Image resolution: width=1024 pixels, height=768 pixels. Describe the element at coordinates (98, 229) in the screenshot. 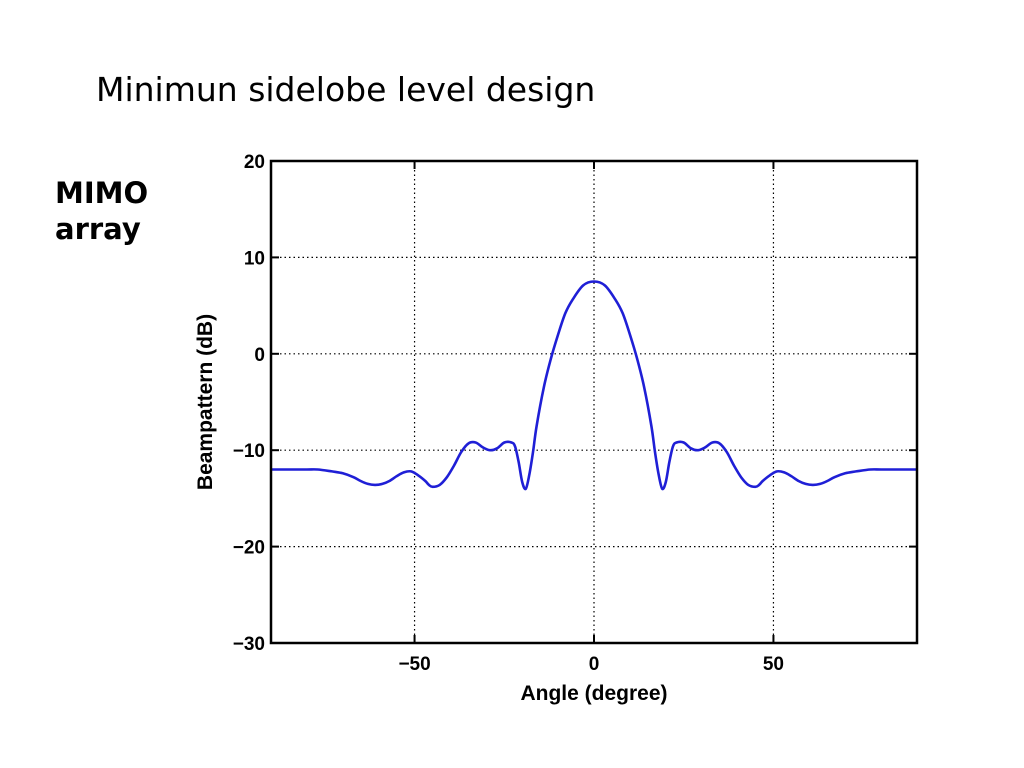

I see `side-label-line-2: array` at that location.